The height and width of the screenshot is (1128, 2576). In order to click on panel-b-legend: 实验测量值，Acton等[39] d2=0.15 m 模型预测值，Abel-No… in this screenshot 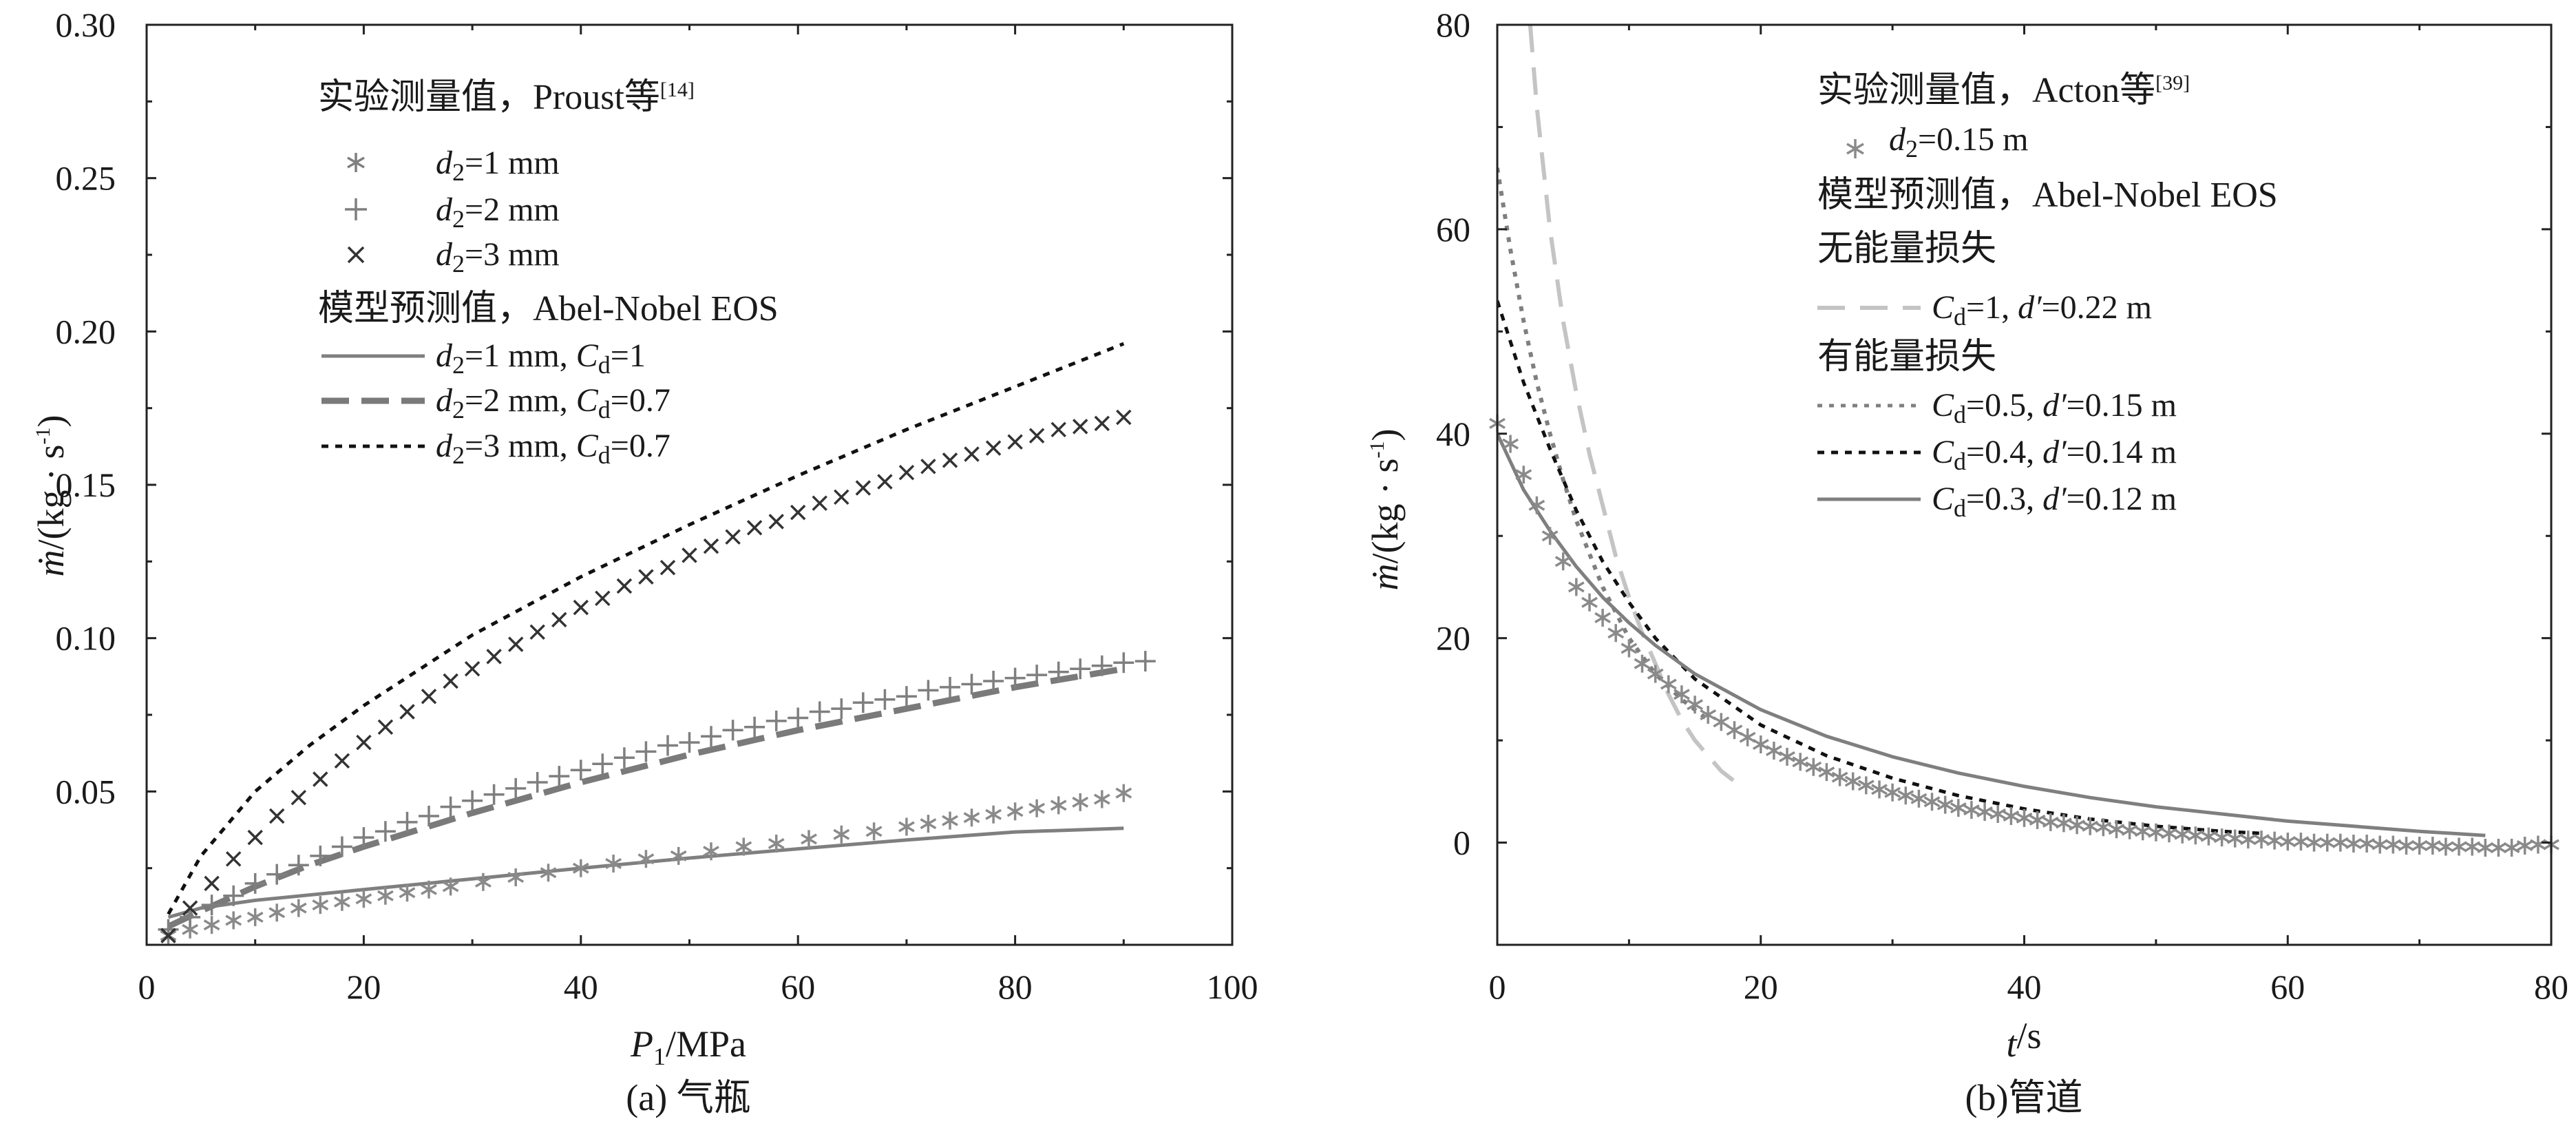, I will do `click(2048, 296)`.